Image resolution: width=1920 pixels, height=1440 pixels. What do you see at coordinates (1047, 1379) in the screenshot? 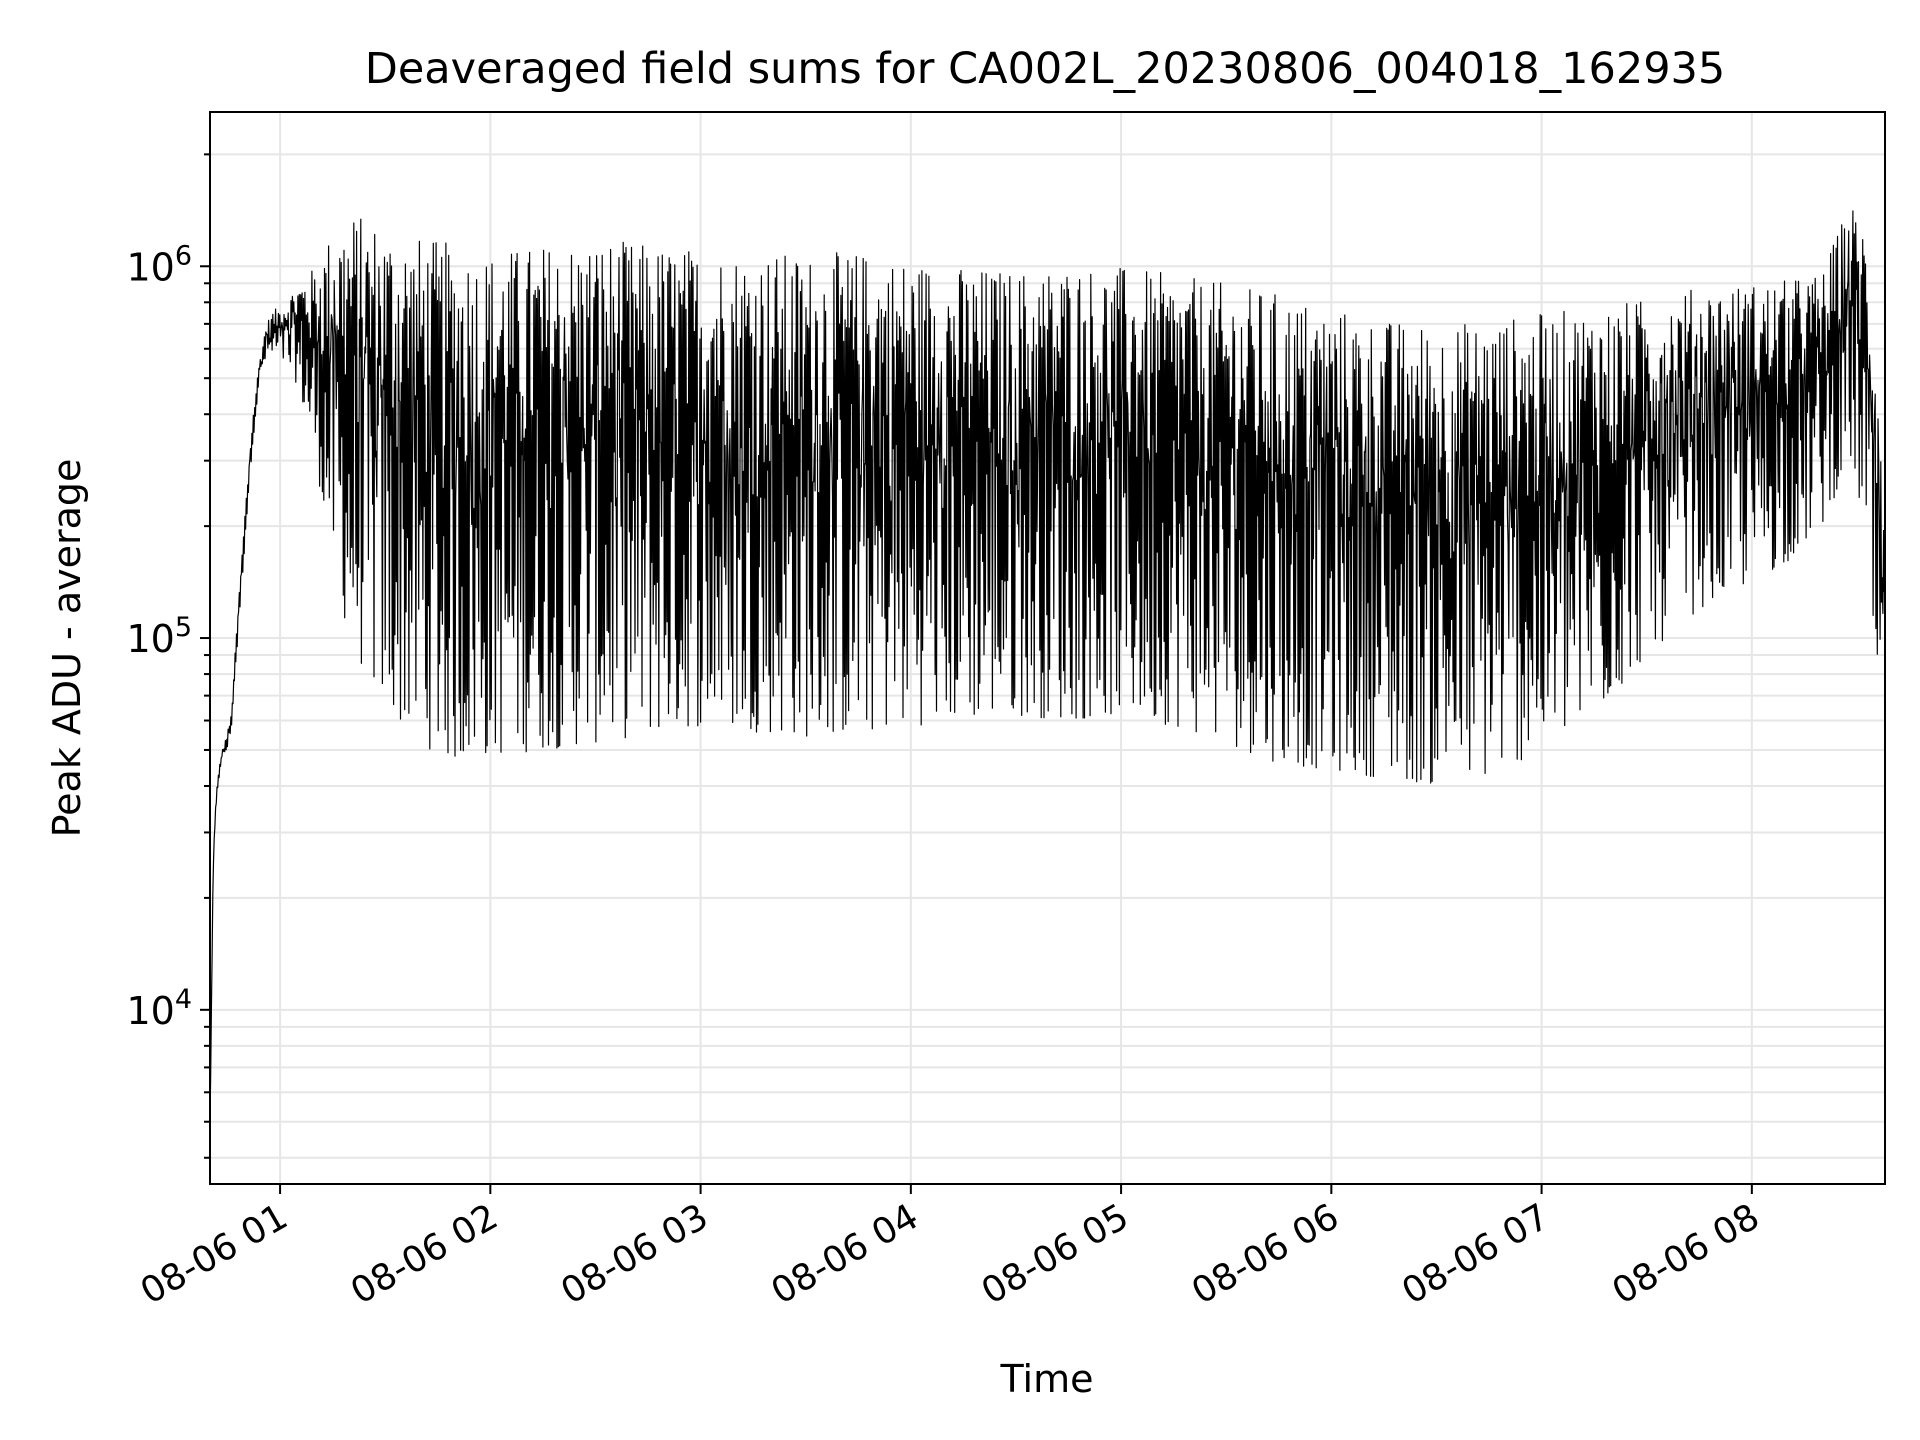
I see `x-axis-label: Time` at bounding box center [1047, 1379].